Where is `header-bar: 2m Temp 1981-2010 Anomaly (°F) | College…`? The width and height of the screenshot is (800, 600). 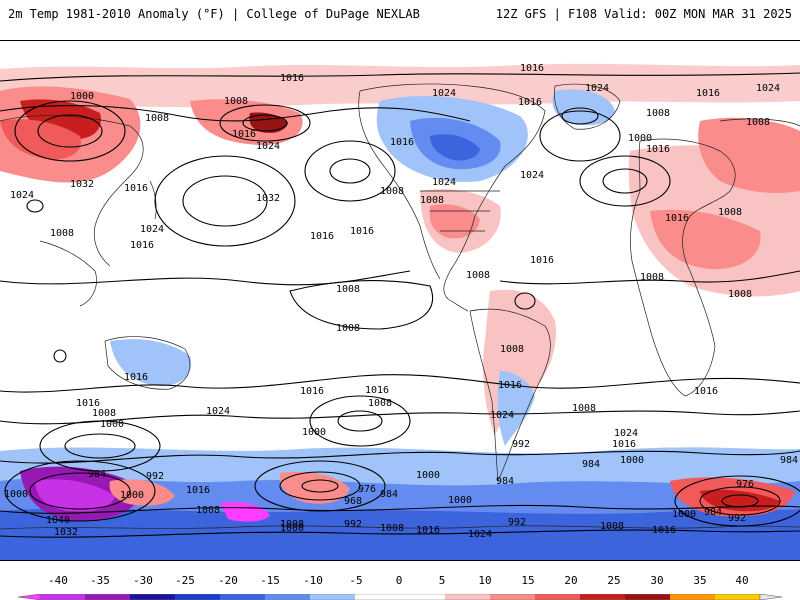 header-bar: 2m Temp 1981-2010 Anomaly (°F) | College… is located at coordinates (400, 15).